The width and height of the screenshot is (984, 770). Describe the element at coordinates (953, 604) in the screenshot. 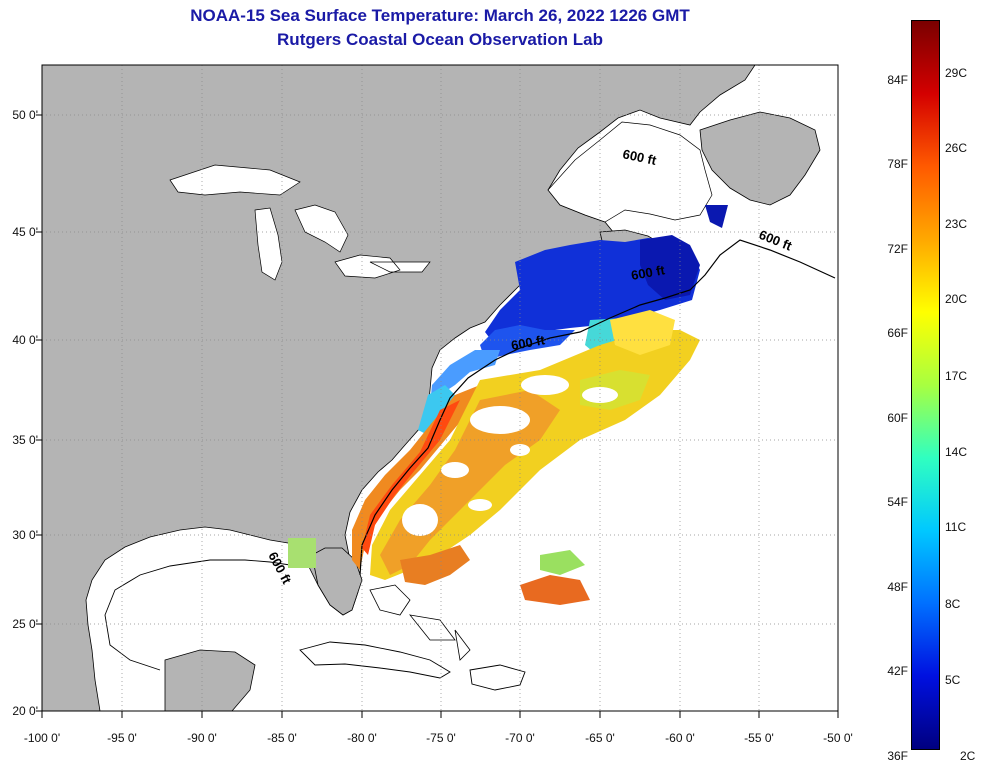

I see `colorbar-c-label: 8C` at that location.